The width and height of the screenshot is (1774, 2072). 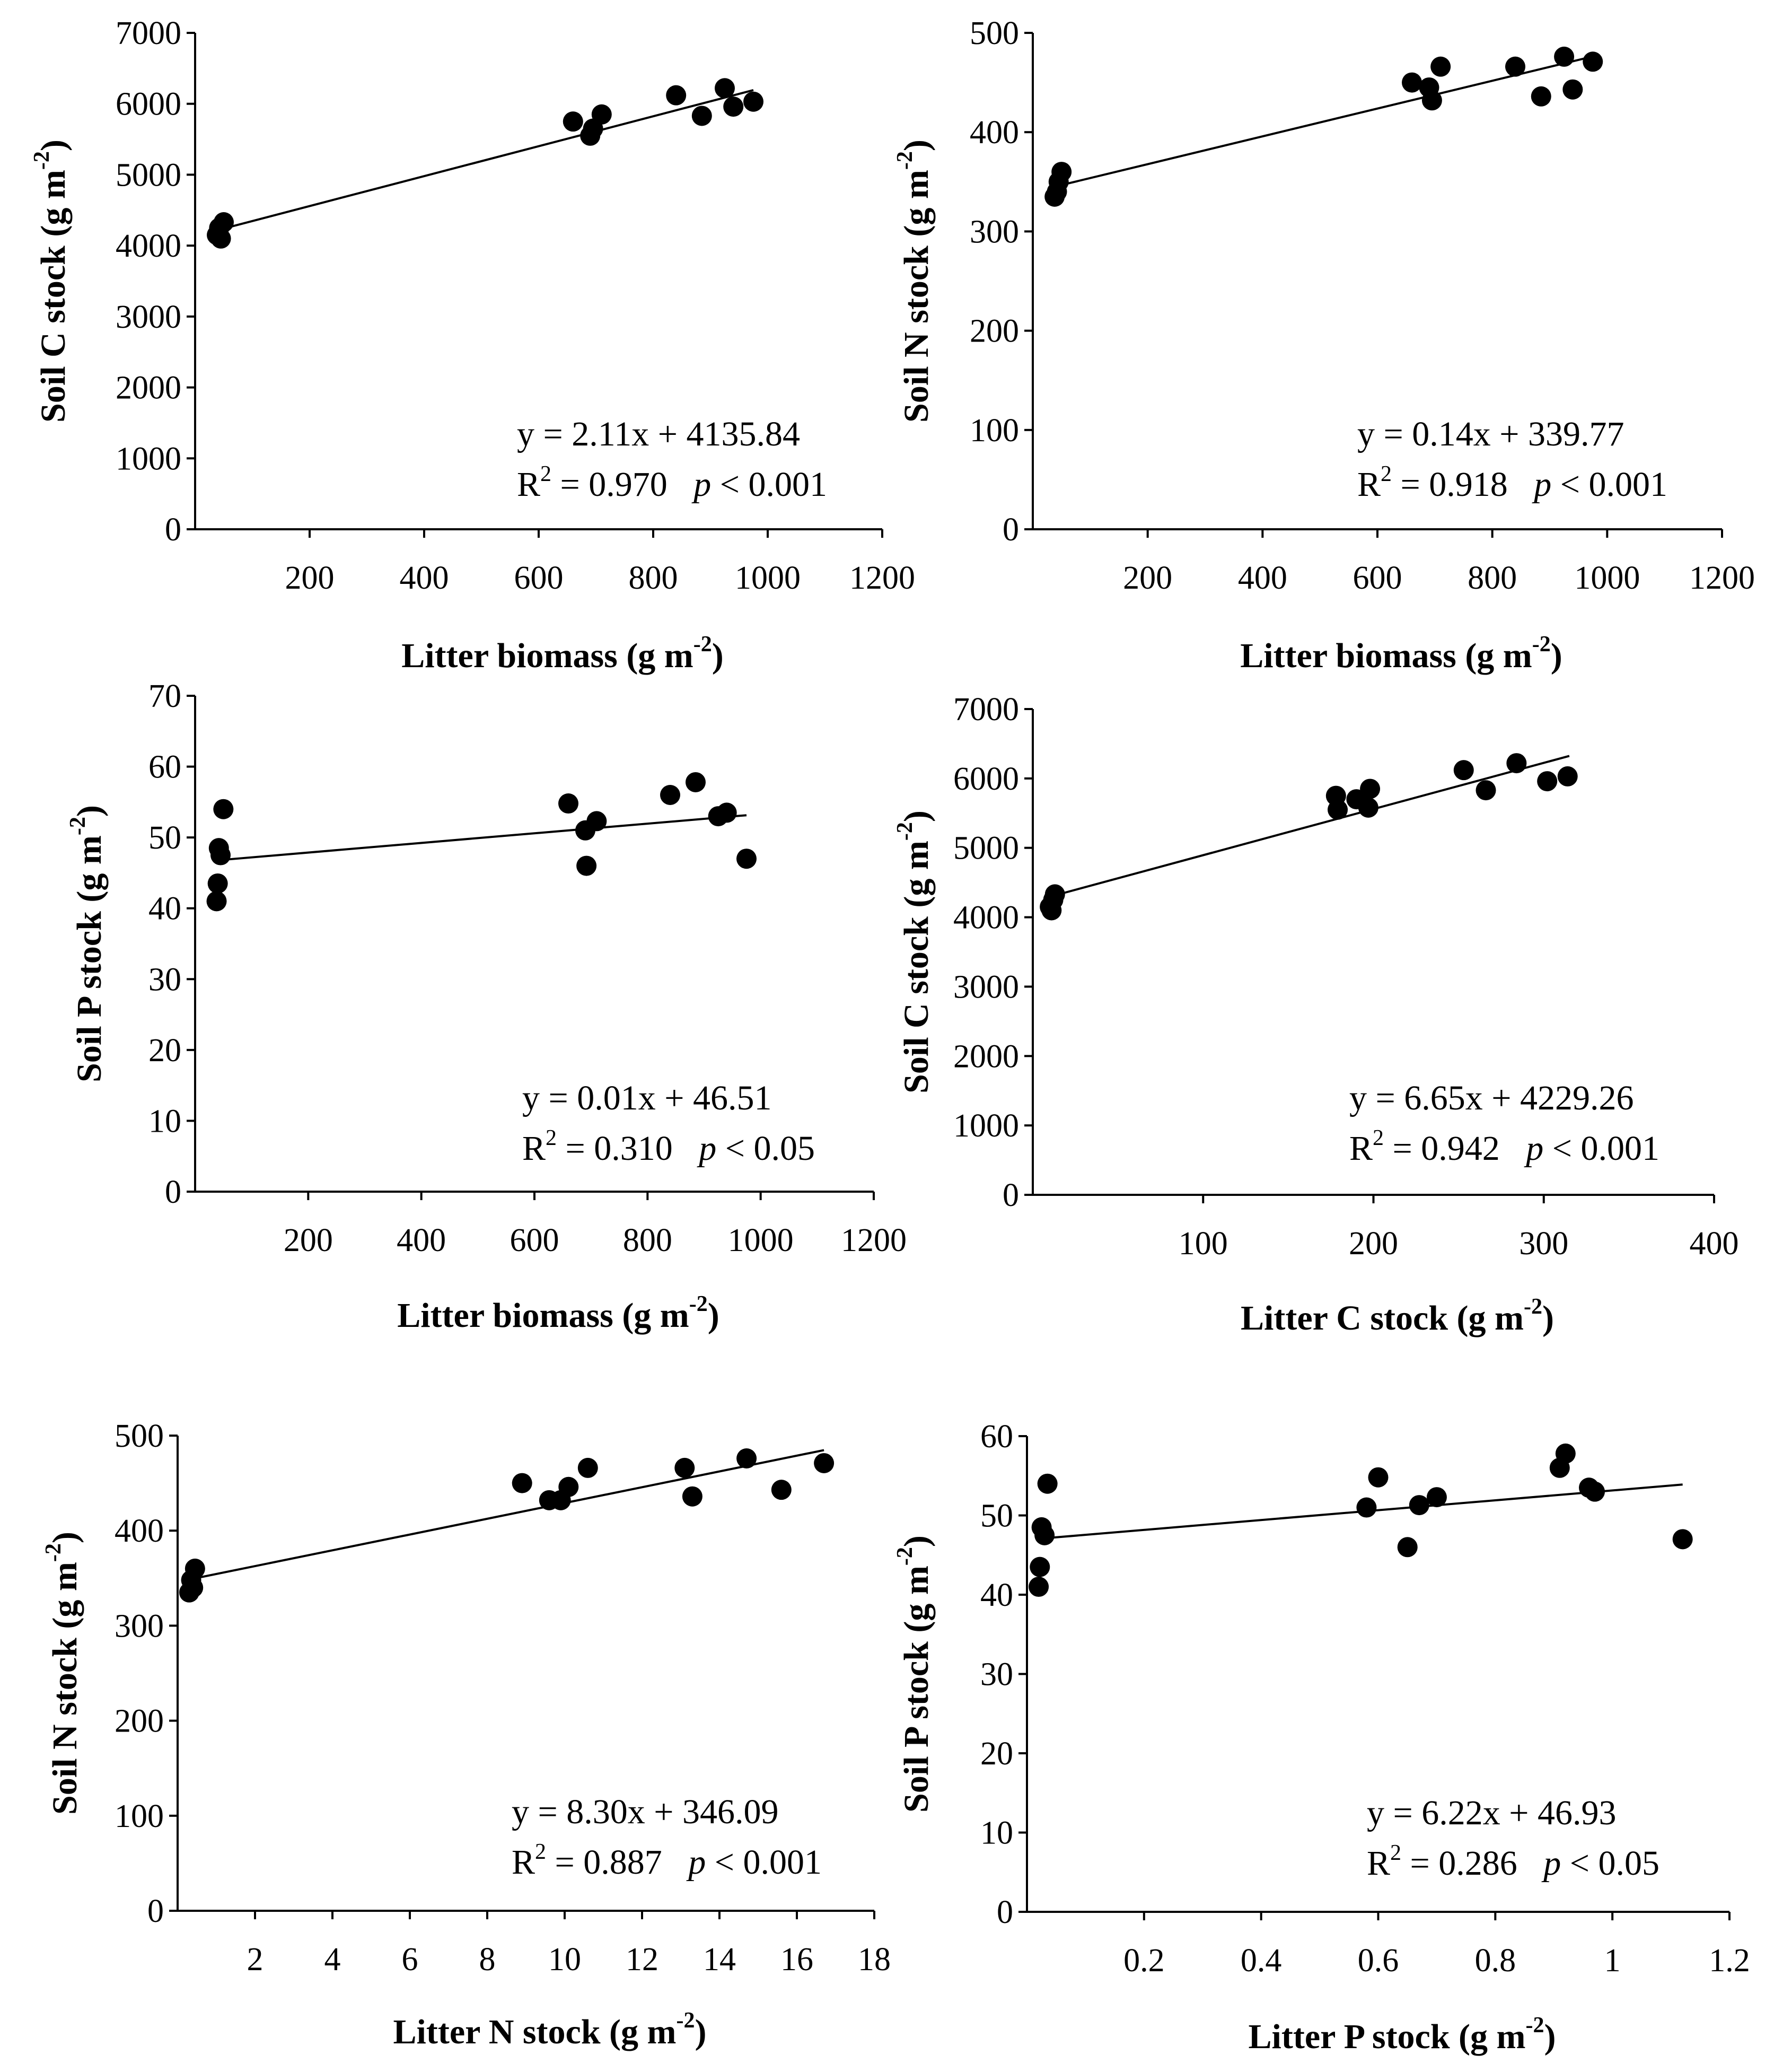 I want to click on y-tick-label: 400, so click(x=995, y=133).